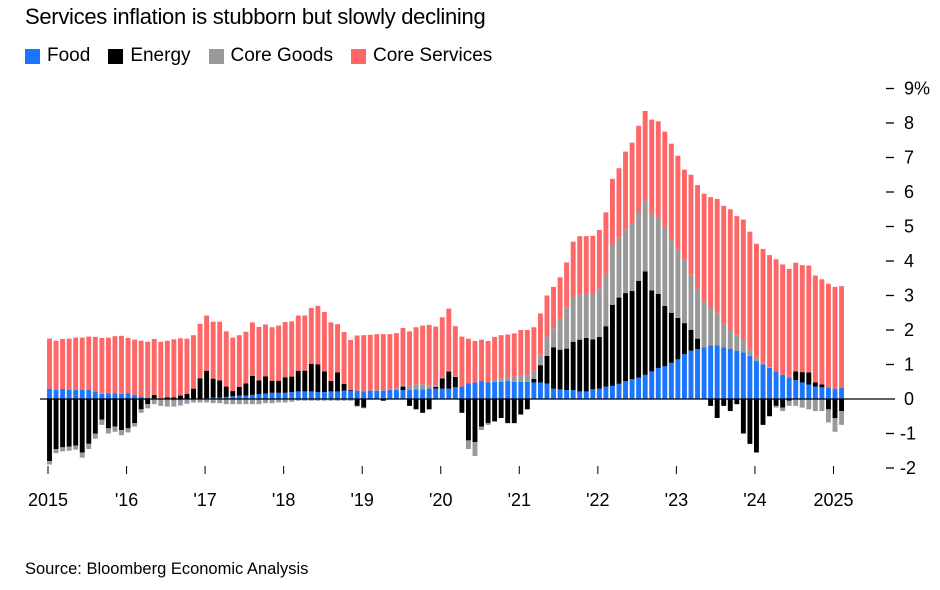 The width and height of the screenshot is (940, 590). What do you see at coordinates (281, 55) in the screenshot?
I see `legend-label-core-goods: Core Goods` at bounding box center [281, 55].